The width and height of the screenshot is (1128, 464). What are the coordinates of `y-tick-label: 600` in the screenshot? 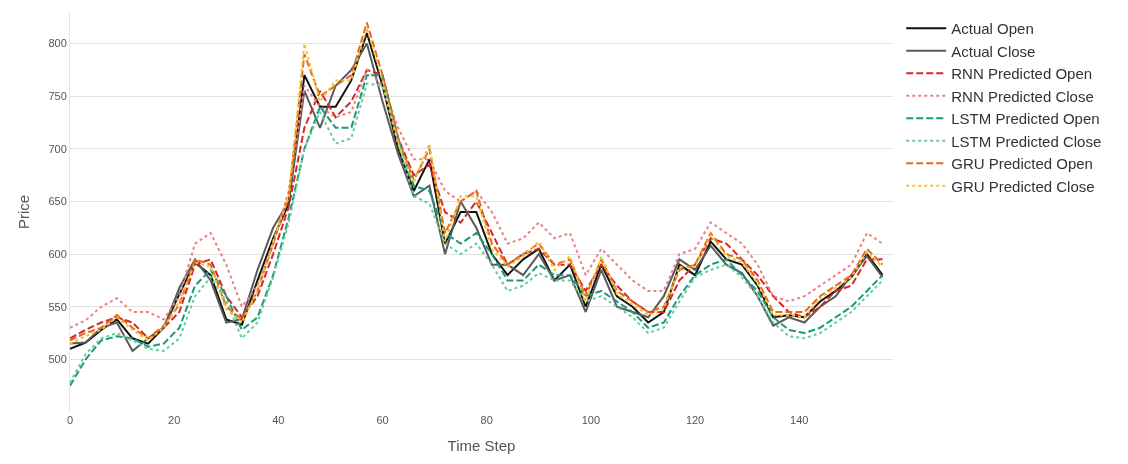 It's located at (57, 253).